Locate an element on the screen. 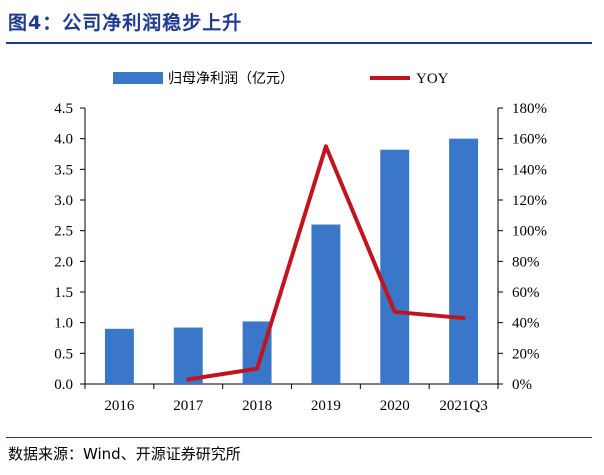  y-left-tick-label: 2.5 is located at coordinates (63, 232).